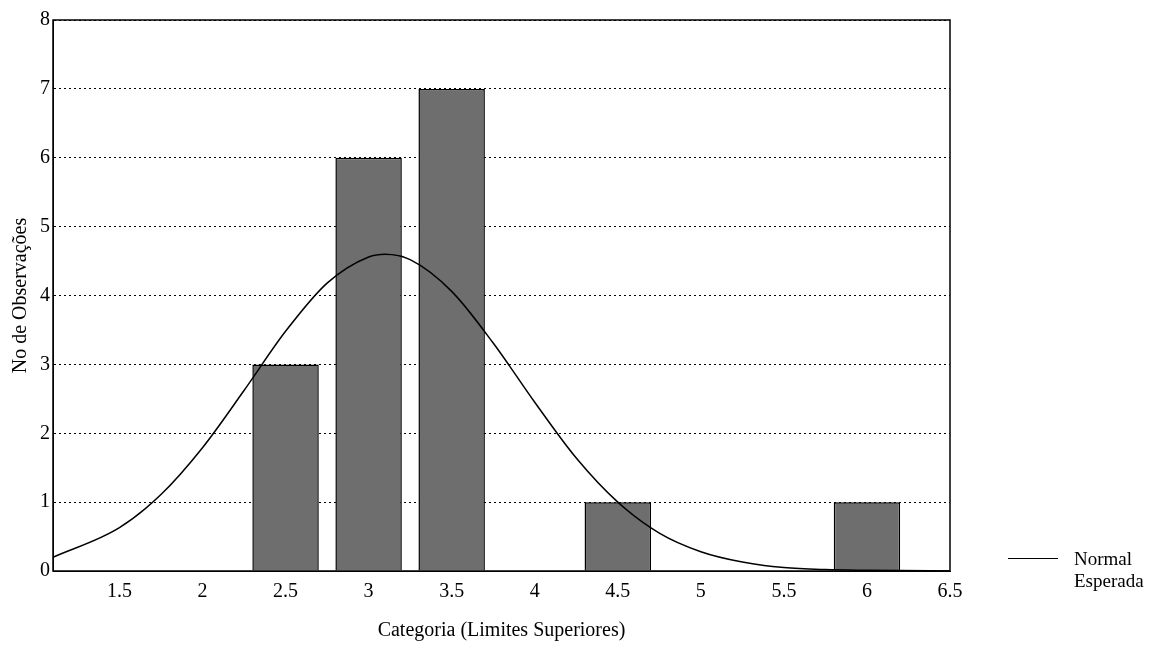 The height and width of the screenshot is (652, 1168). What do you see at coordinates (45, 569) in the screenshot?
I see `y-tick-label: 0` at bounding box center [45, 569].